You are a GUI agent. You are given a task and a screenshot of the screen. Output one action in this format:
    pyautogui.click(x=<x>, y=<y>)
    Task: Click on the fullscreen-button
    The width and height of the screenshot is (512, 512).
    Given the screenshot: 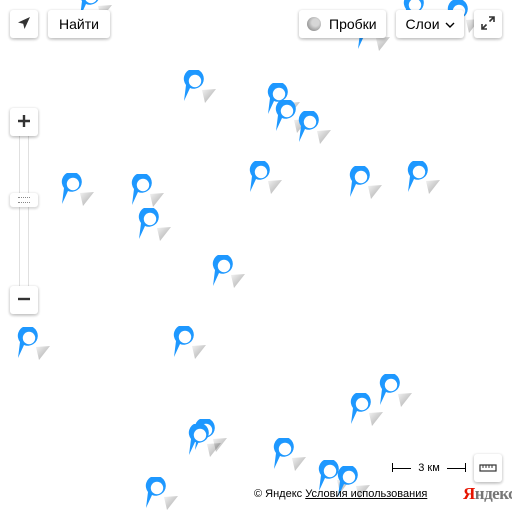 What is the action you would take?
    pyautogui.click(x=488, y=24)
    